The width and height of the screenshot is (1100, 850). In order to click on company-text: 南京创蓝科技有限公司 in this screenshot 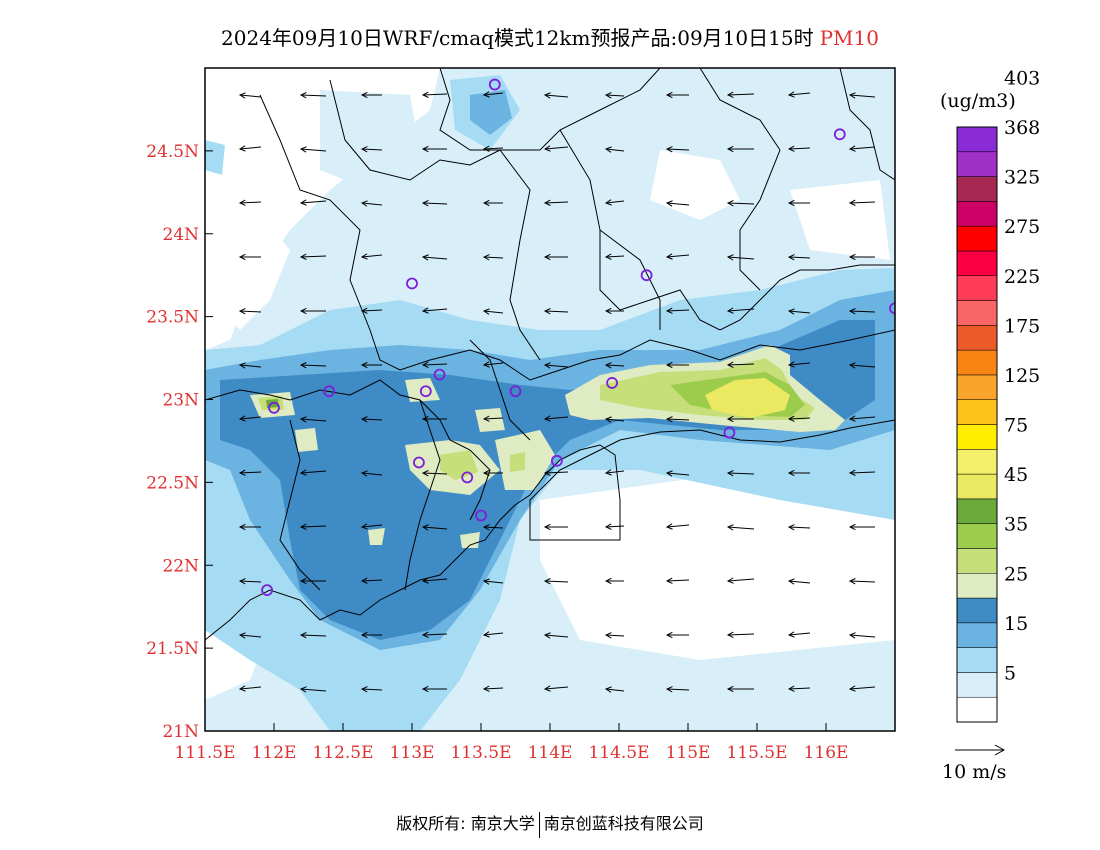, I will do `click(623, 823)`.